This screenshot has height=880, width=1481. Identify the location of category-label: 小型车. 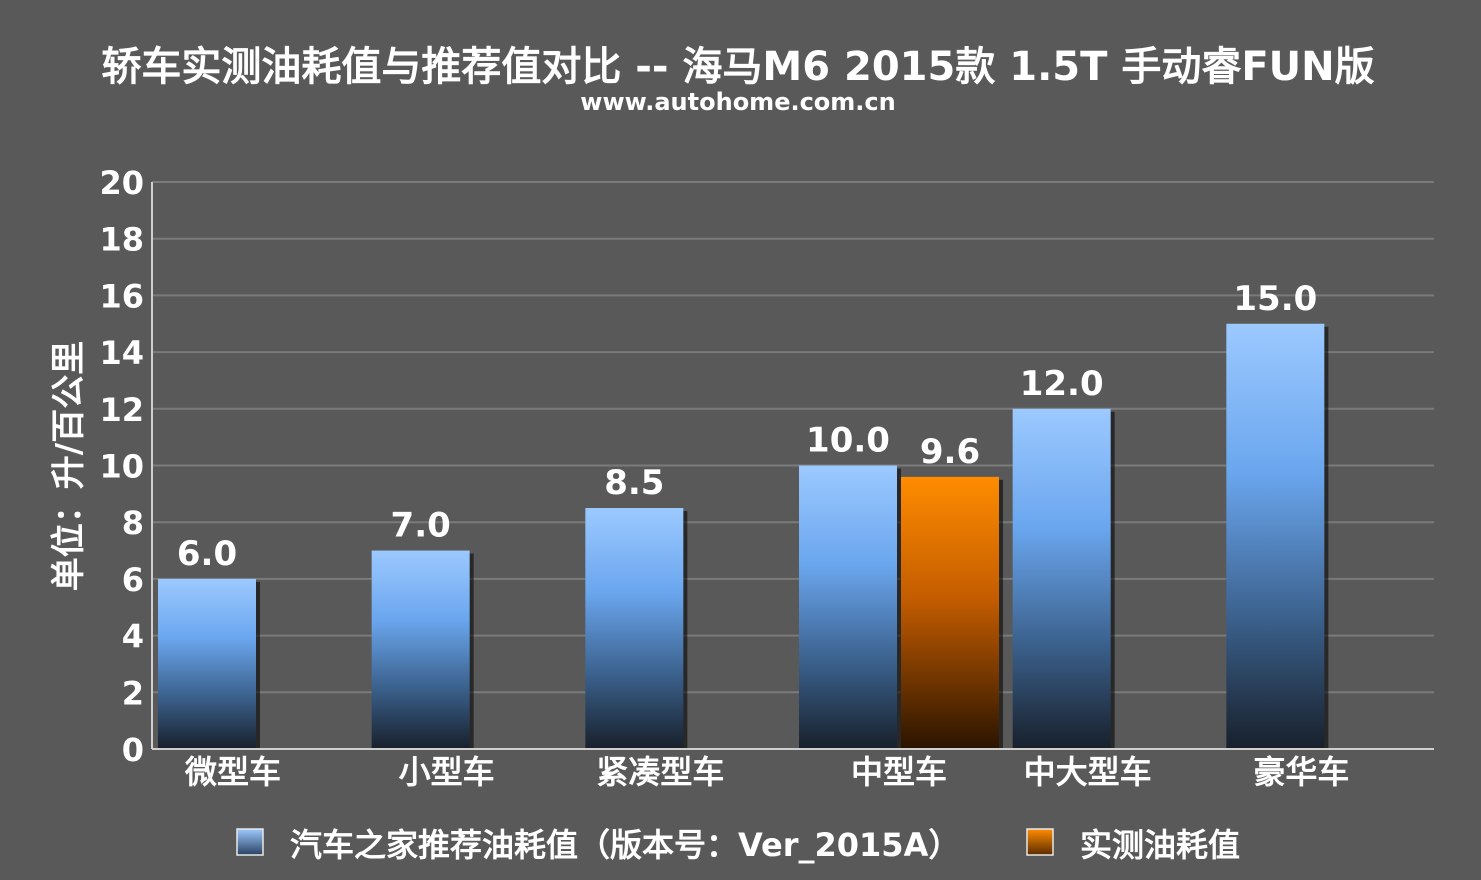
(447, 772).